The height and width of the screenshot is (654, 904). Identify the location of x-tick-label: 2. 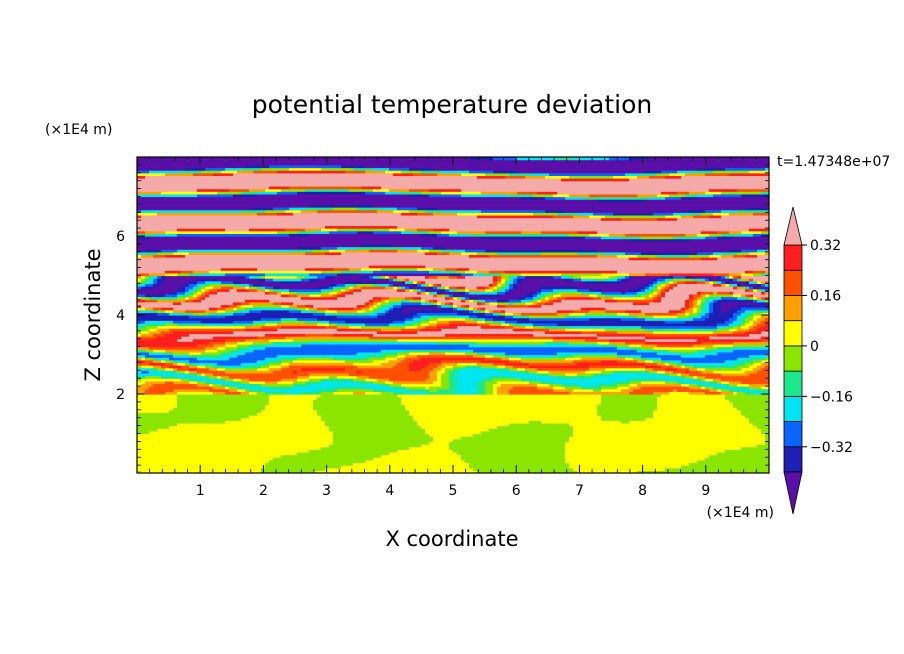
(263, 491).